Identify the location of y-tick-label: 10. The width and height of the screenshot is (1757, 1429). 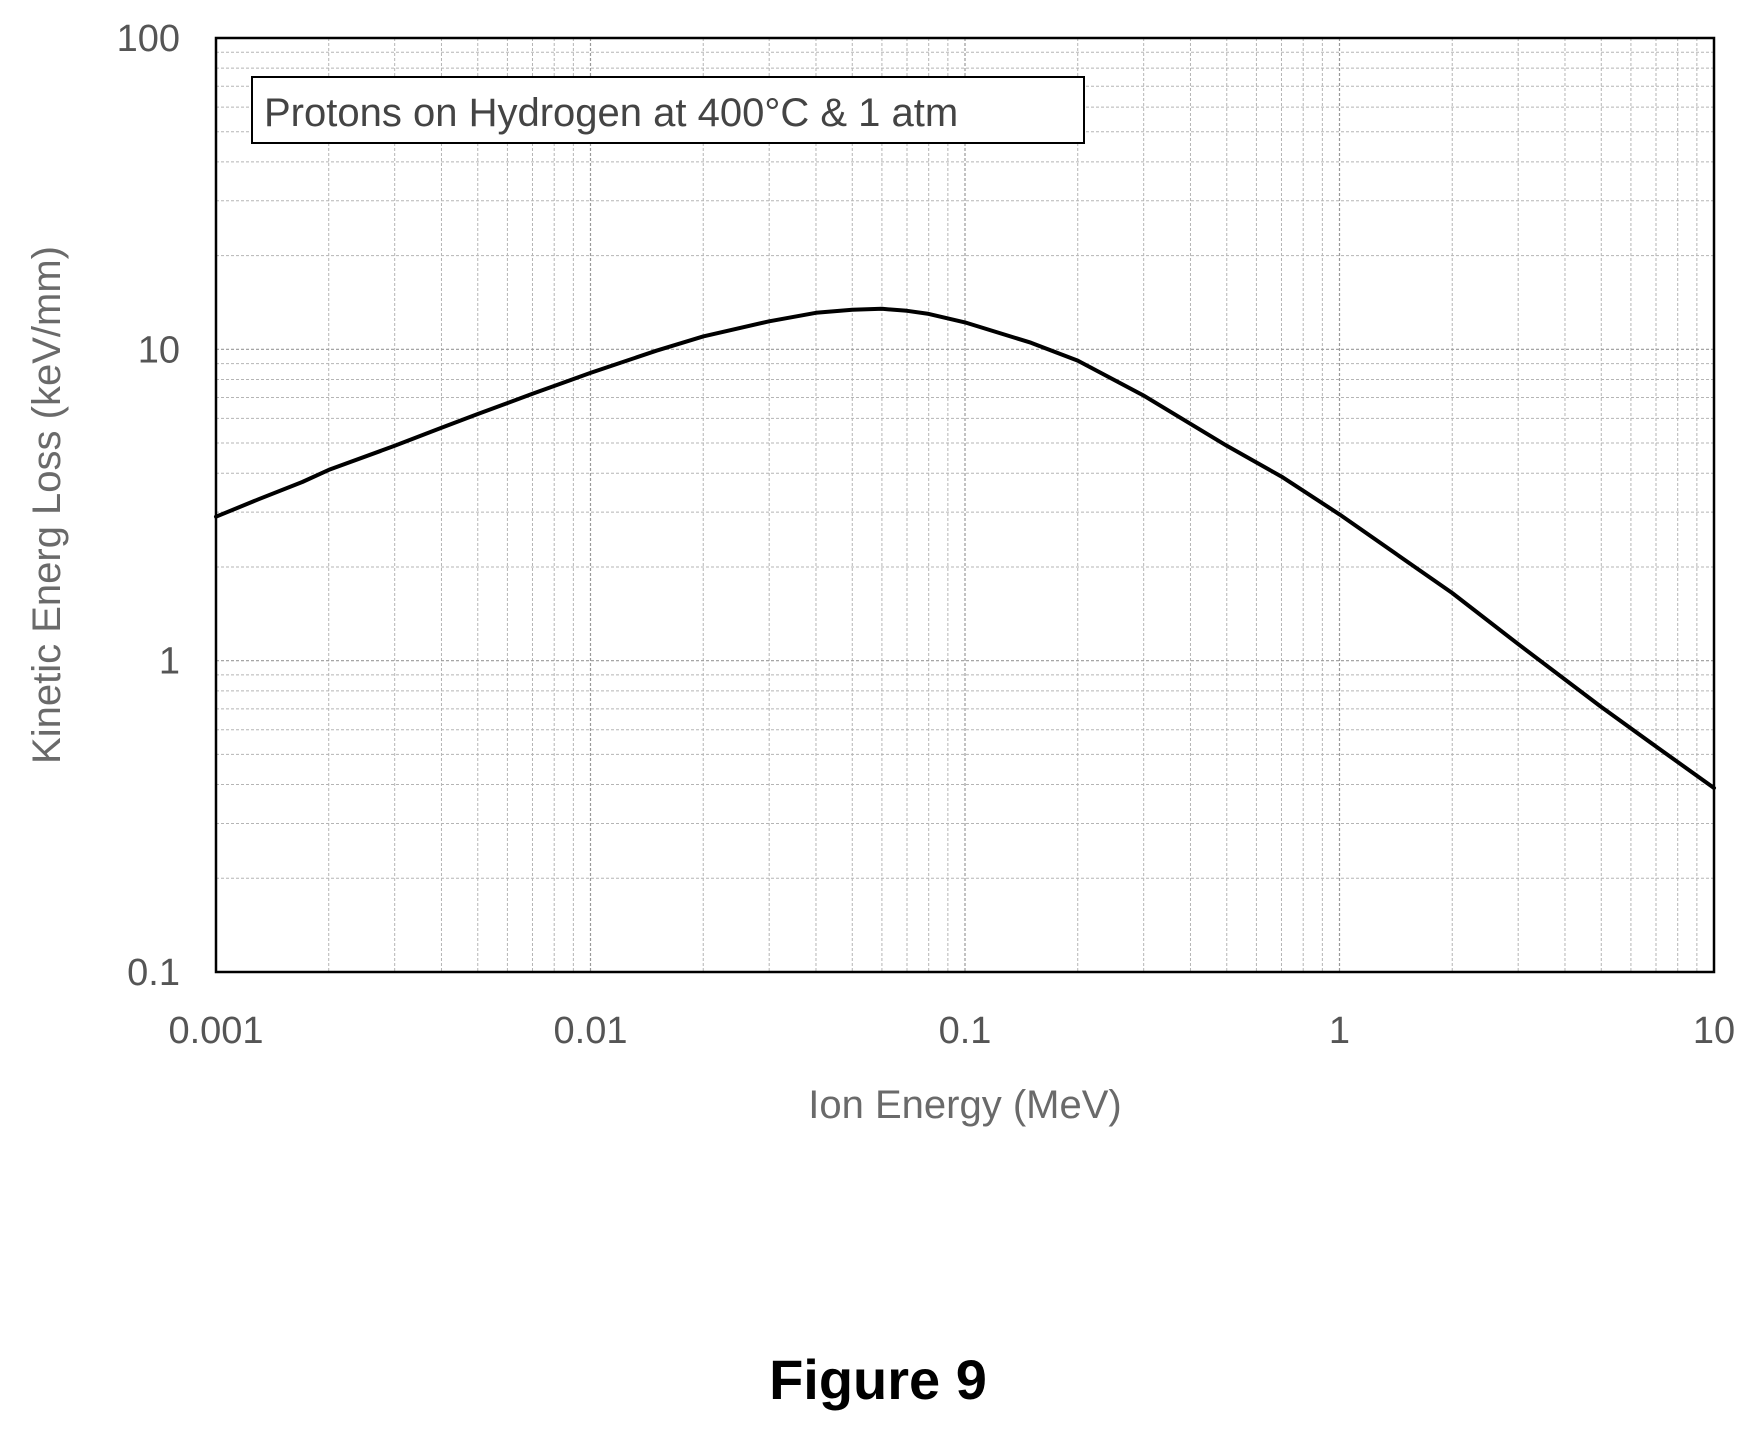
(159, 350).